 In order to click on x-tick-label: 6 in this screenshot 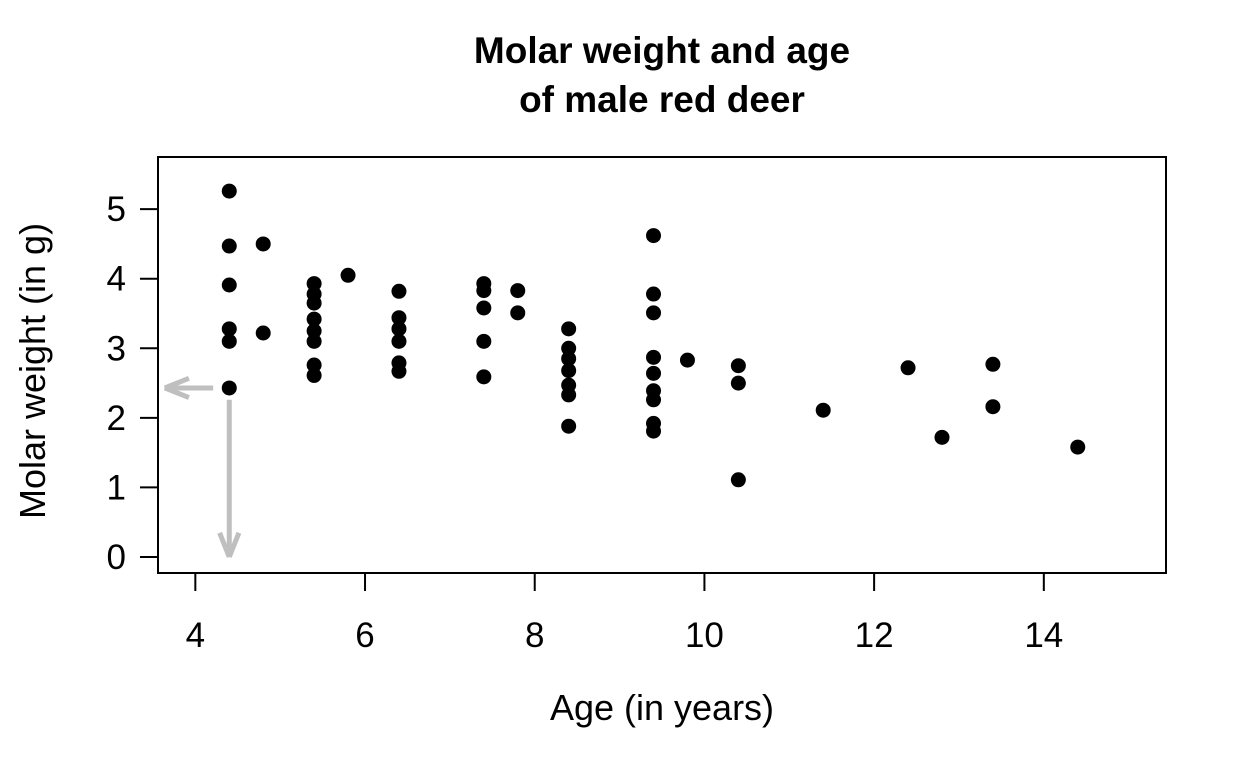, I will do `click(364, 635)`.